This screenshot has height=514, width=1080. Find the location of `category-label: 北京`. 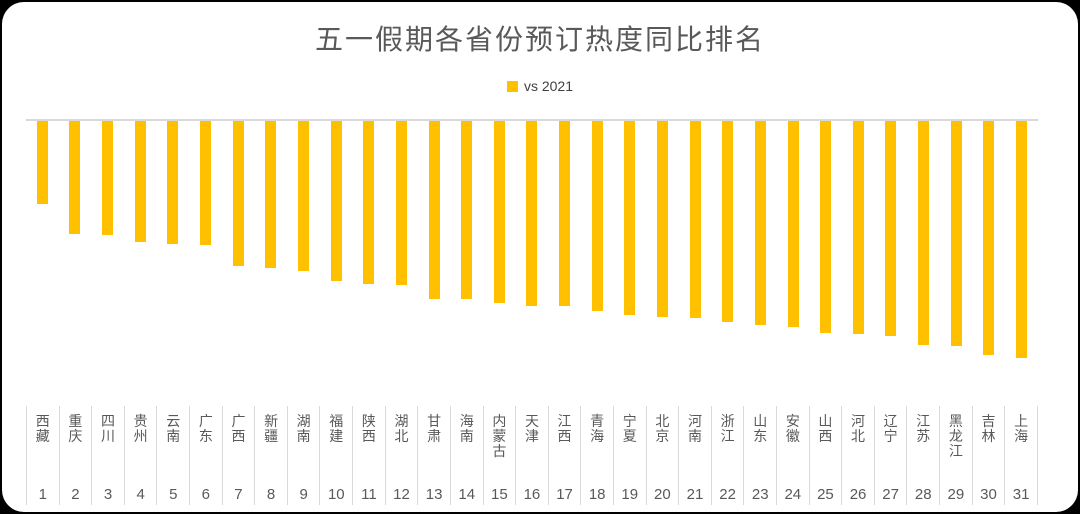

category-label: 北京 is located at coordinates (662, 428).